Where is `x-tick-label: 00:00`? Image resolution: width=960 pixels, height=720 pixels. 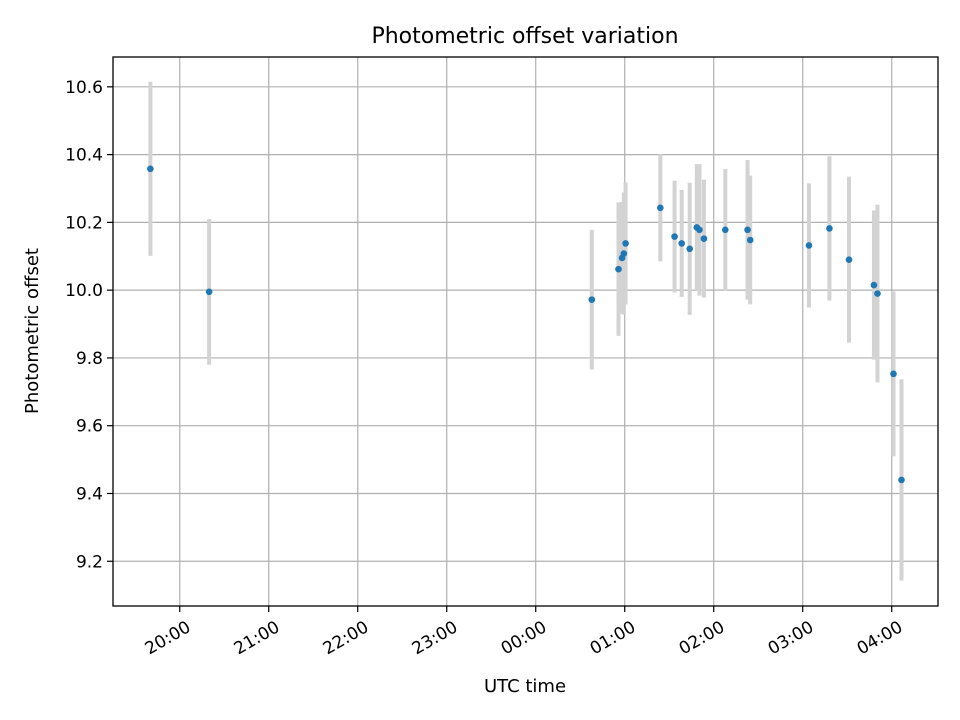 x-tick-label: 00:00 is located at coordinates (524, 638).